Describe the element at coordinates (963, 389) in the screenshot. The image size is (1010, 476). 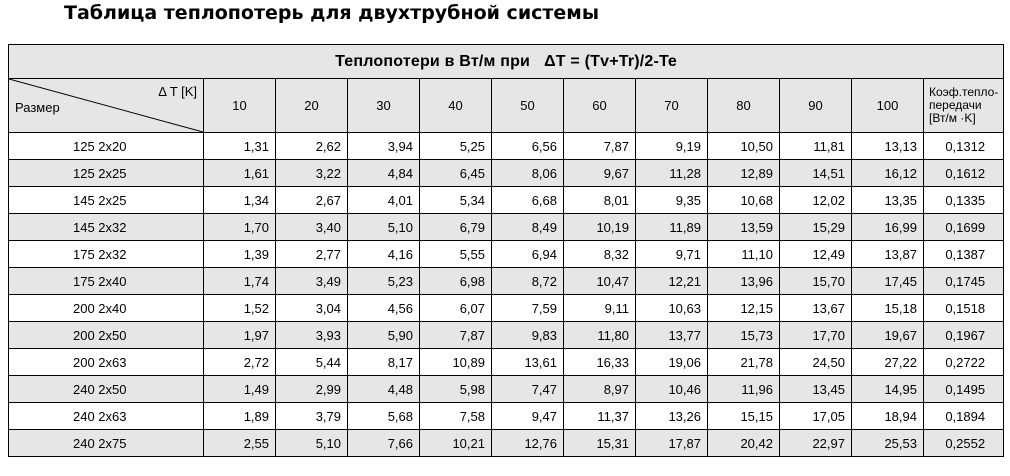
I see `coef-value-cell: 0,1495` at that location.